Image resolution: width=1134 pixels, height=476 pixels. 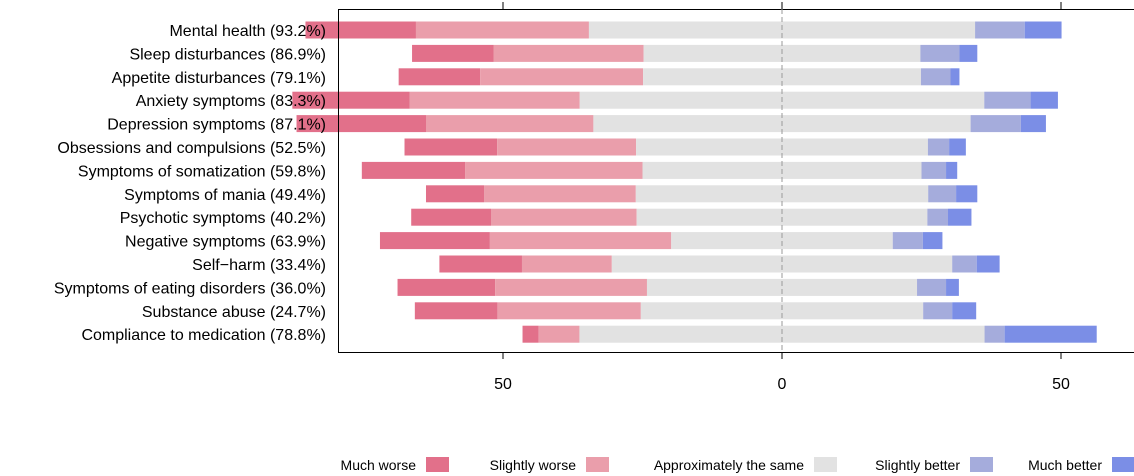 I want to click on legend-swatch-approximately-the-same, so click(x=825, y=464).